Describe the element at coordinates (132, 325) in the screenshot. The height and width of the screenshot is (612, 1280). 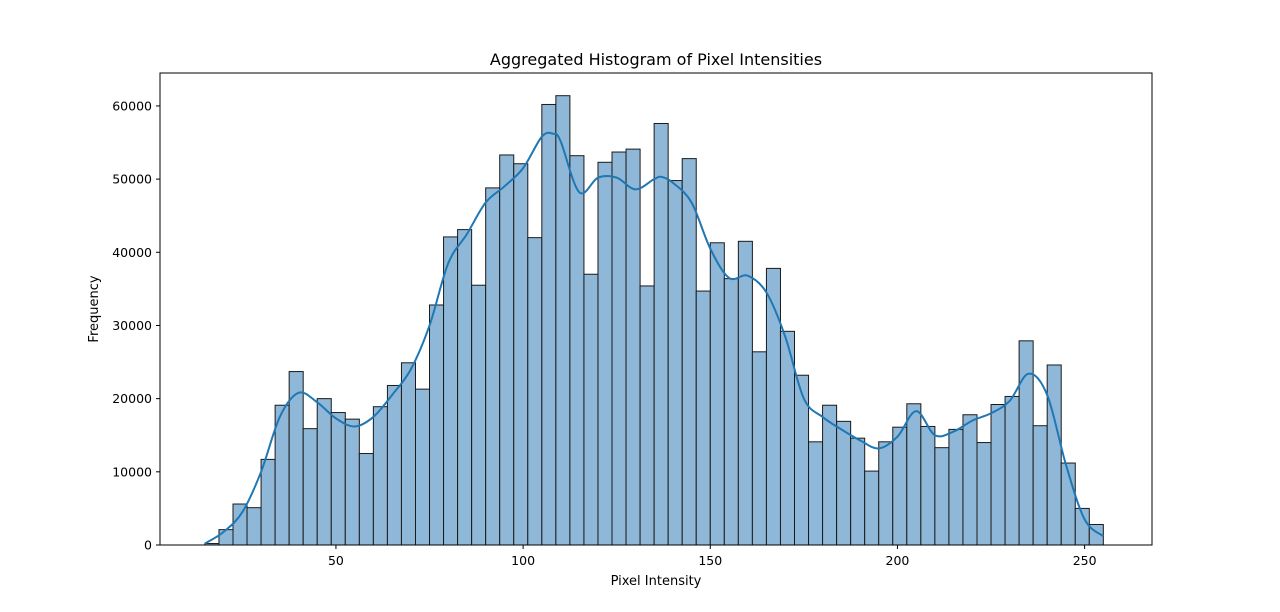
I see `y-tick-label: 30000` at that location.